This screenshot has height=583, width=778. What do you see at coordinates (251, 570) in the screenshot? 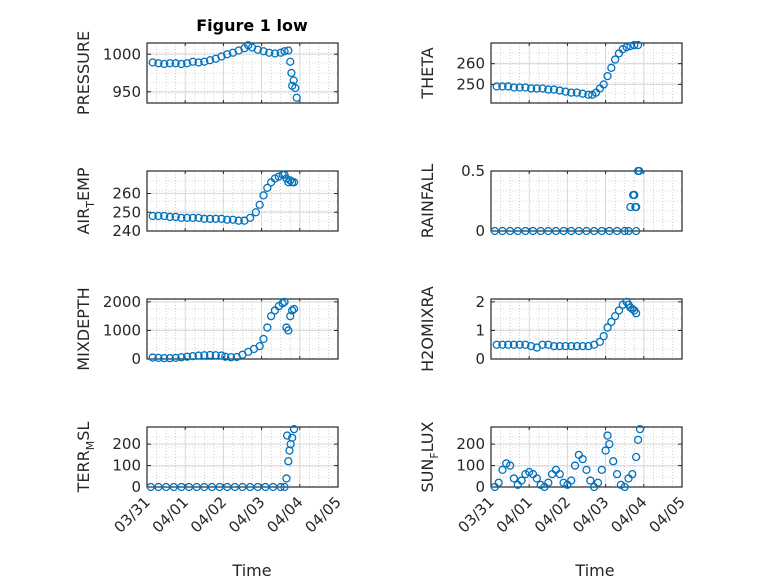
I see `x-axis-label-left: Time` at bounding box center [251, 570].